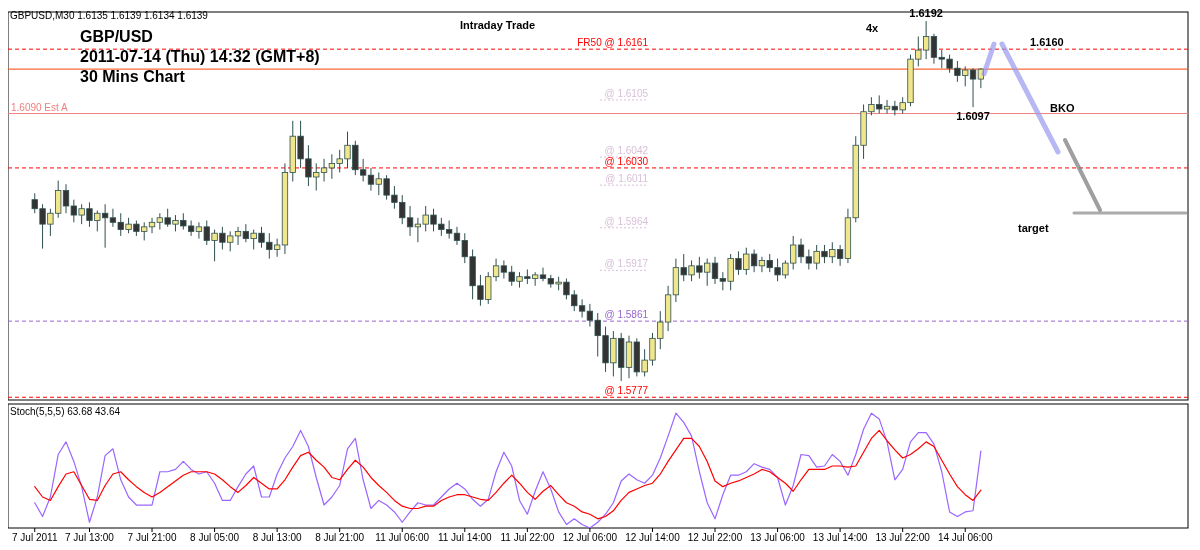 This screenshot has height=550, width=1200. What do you see at coordinates (626, 151) in the screenshot?
I see `ref-line-label: @ 1.6042` at bounding box center [626, 151].